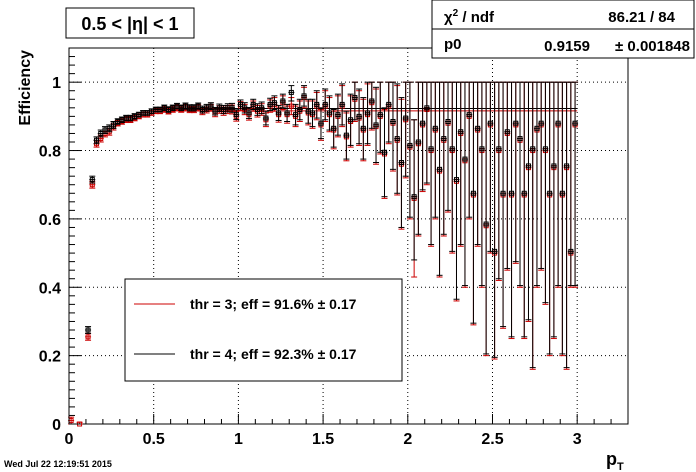  I want to click on p0-value: 0.9159, so click(567, 46).